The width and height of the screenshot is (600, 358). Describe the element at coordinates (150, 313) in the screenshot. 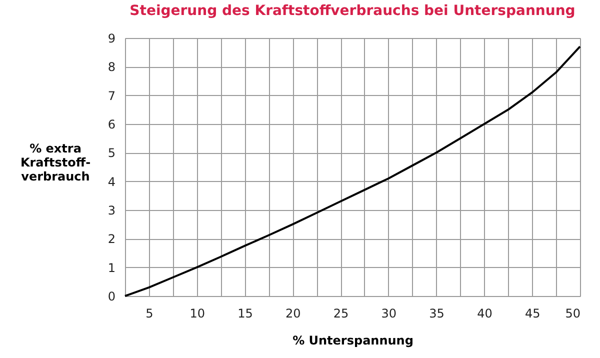

I see `x-tick-label: 5` at that location.